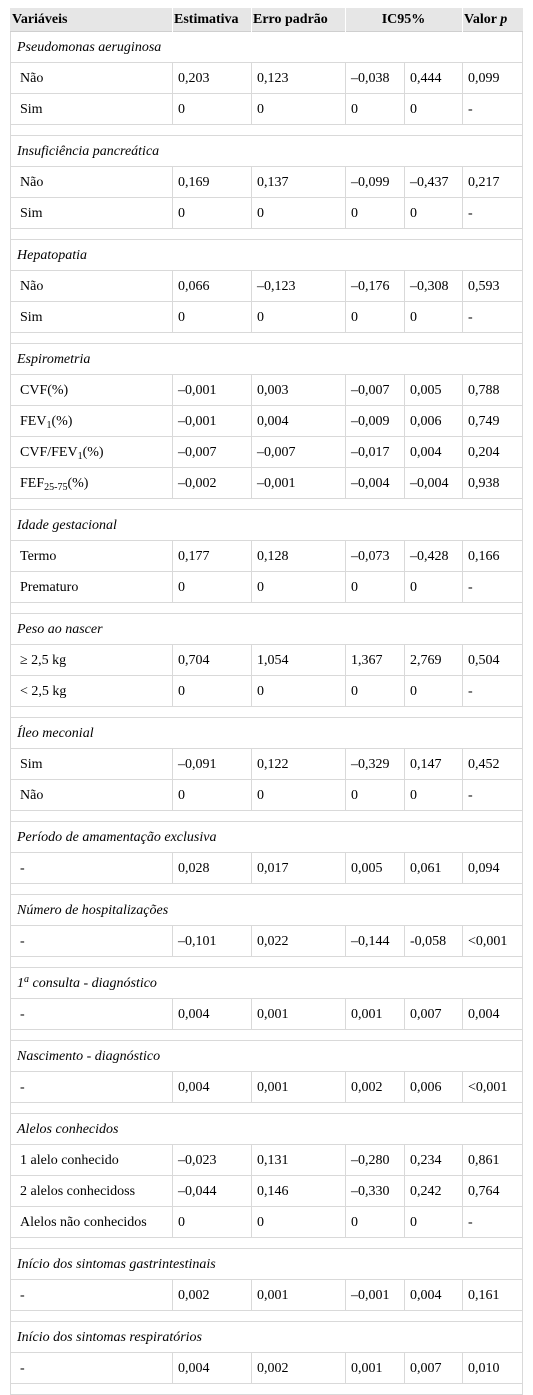 This screenshot has width=533, height=1395. Describe the element at coordinates (298, 286) in the screenshot. I see `erro-padrao-cell: –0,123` at that location.